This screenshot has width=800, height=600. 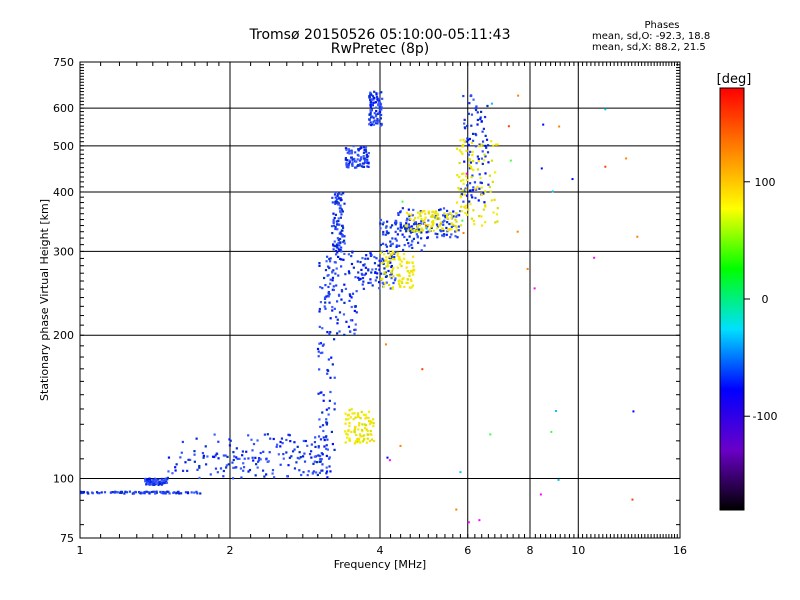 What do you see at coordinates (380, 564) in the screenshot?
I see `x-axis-label: Frequency [MHz]` at bounding box center [380, 564].